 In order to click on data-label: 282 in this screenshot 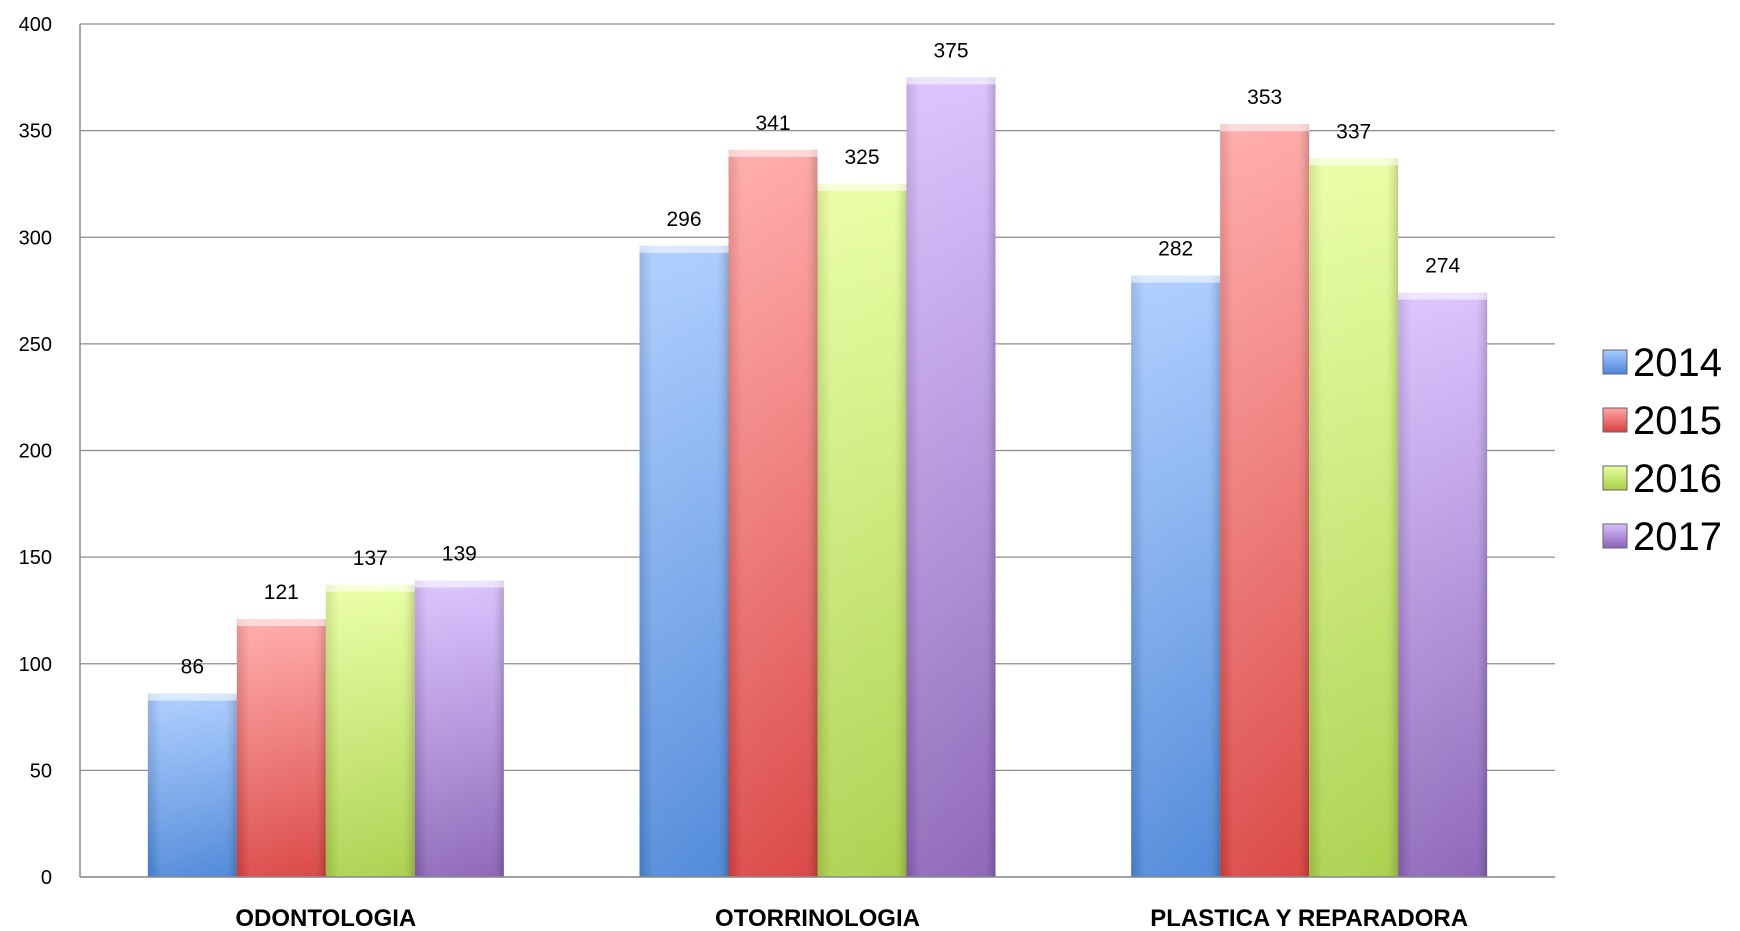, I will do `click(1175, 249)`.